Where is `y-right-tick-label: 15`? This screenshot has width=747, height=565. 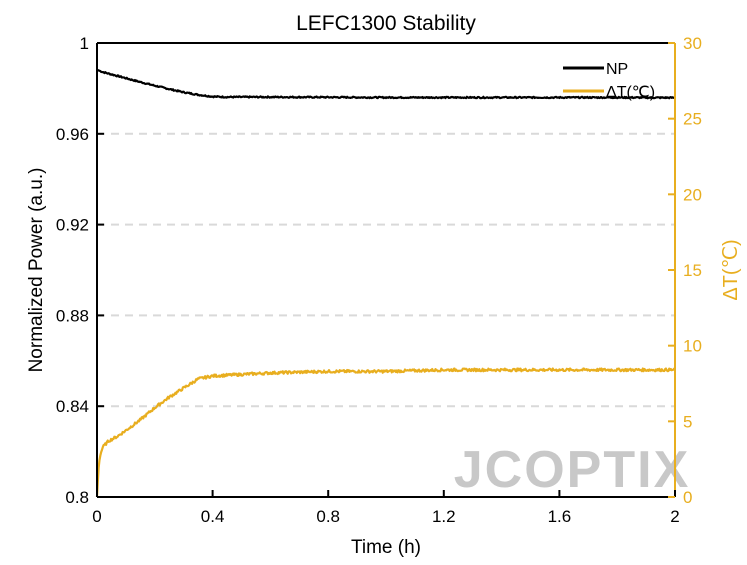 y-right-tick-label: 15 is located at coordinates (692, 270).